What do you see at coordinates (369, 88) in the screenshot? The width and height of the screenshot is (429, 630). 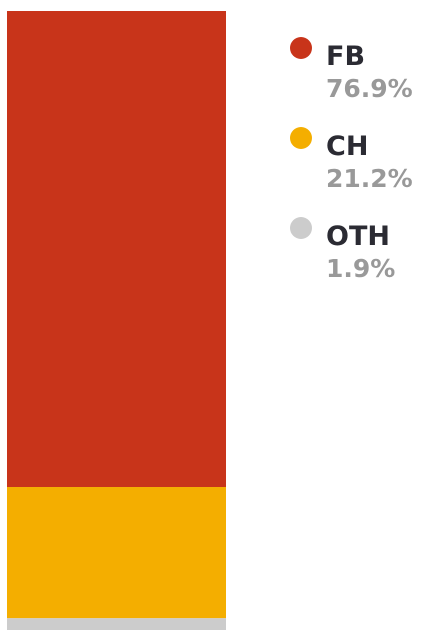 I see `legend-value: 76.9%` at bounding box center [369, 88].